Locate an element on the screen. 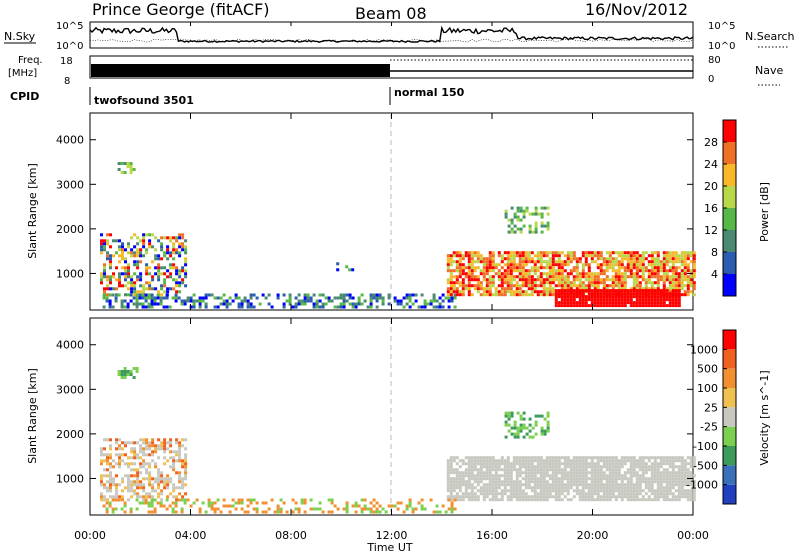 The width and height of the screenshot is (800, 554). y-tick-label: 4000 is located at coordinates (70, 345).